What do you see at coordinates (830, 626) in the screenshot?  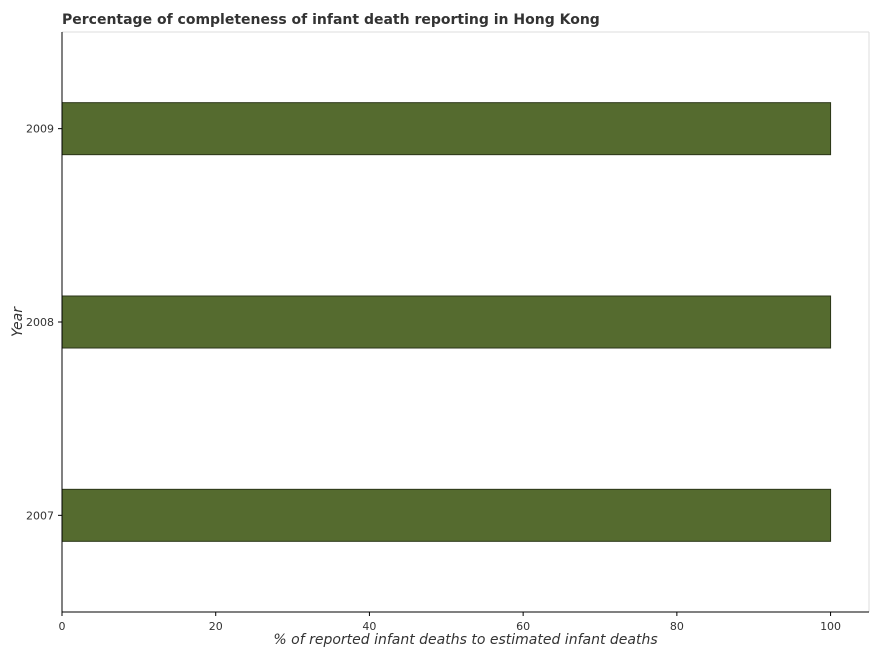 I see `x-tick-label-100: 100` at bounding box center [830, 626].